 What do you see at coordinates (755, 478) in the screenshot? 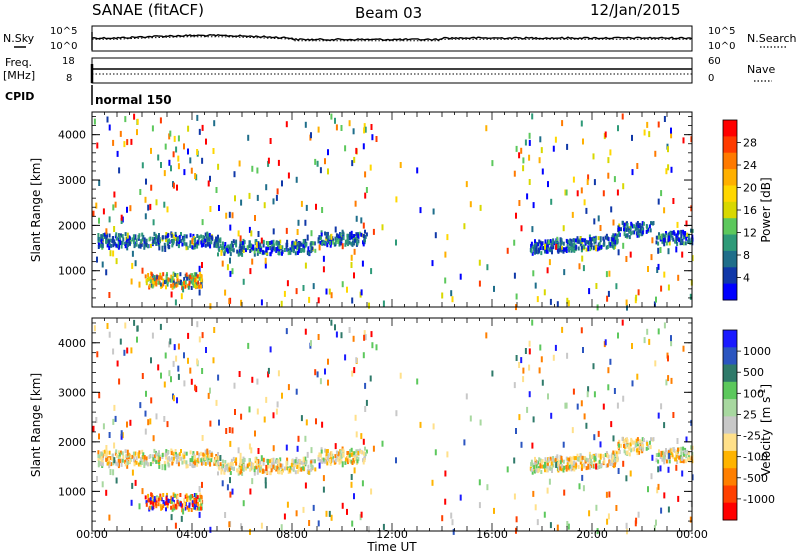
I see `velocity-colorbar-tick-label: -500` at bounding box center [755, 478].